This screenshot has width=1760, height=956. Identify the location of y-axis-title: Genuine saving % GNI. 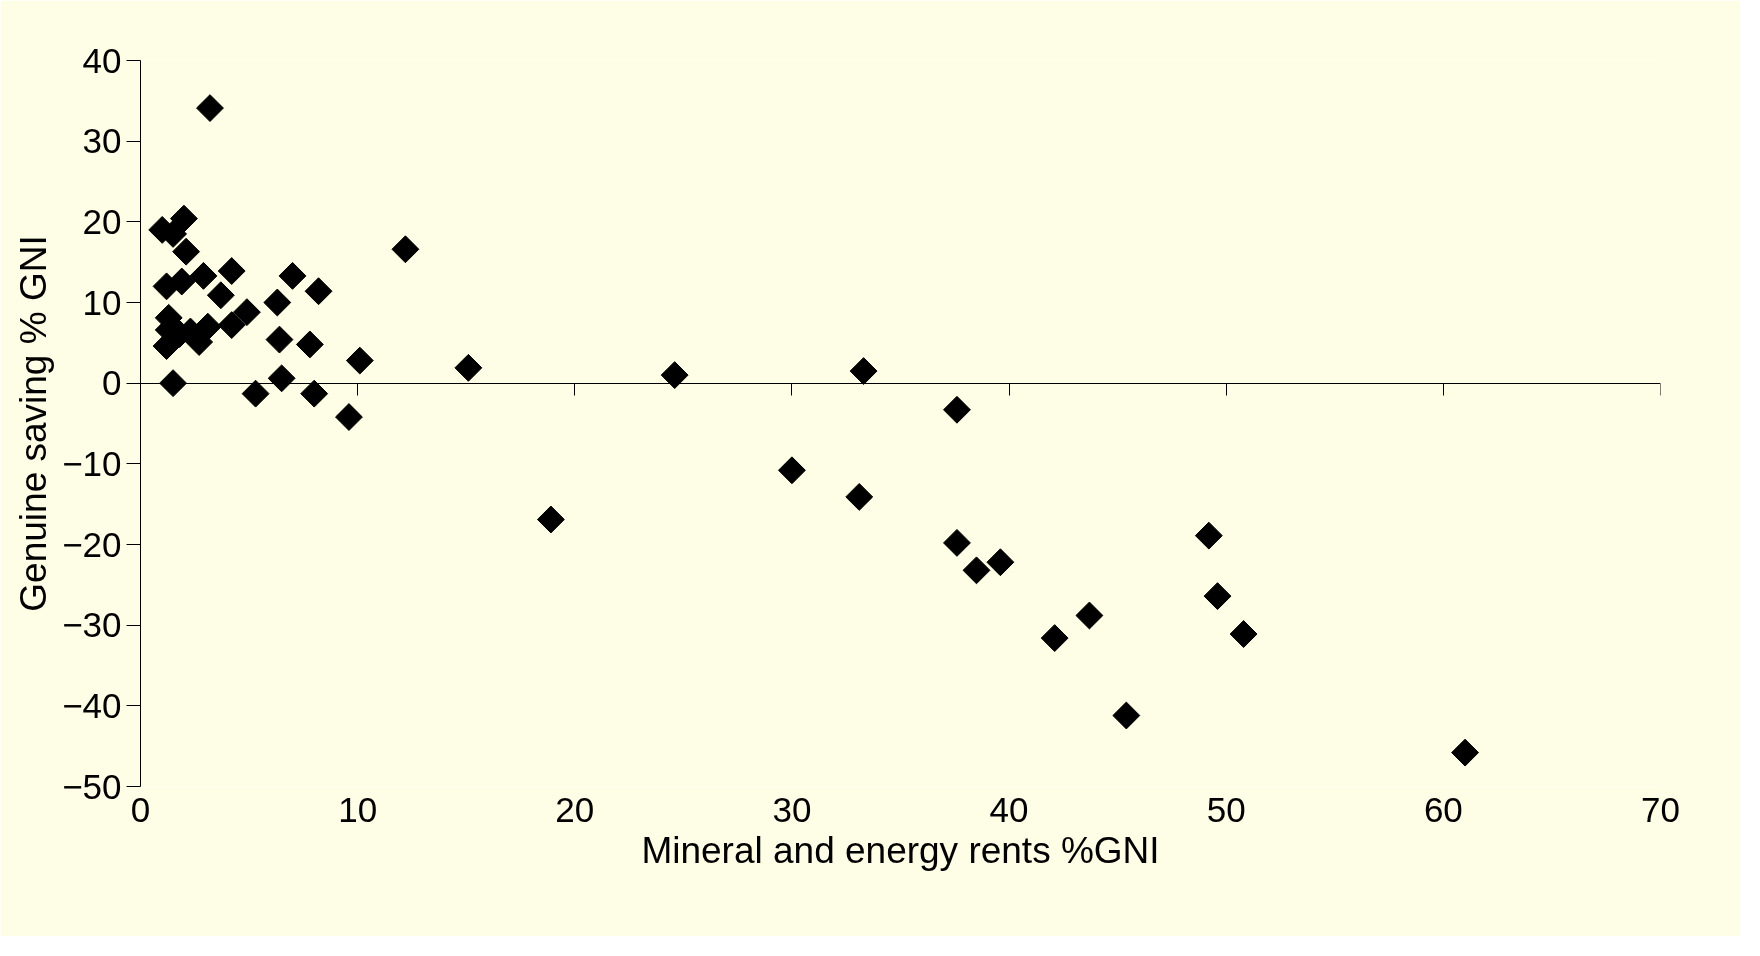
(34, 423).